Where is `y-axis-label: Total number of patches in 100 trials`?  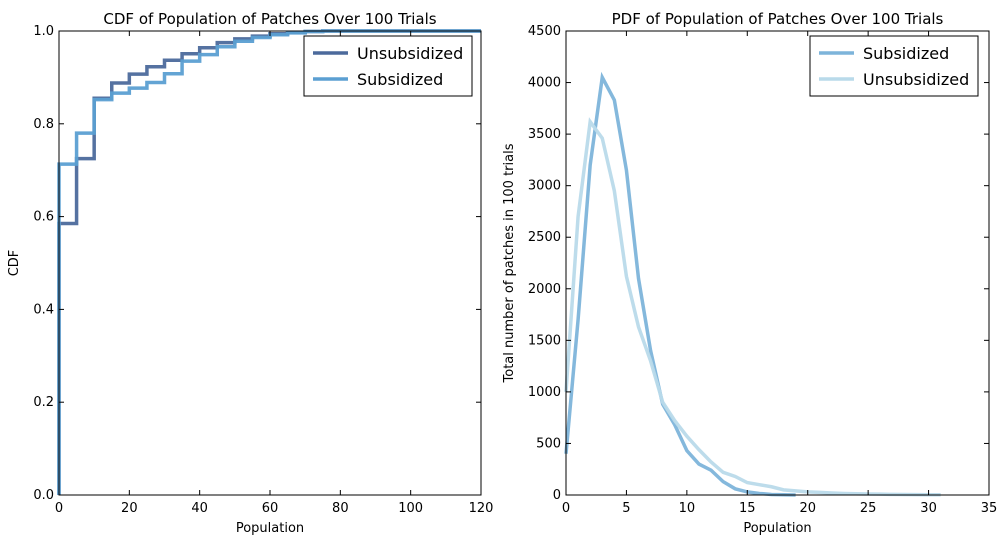
y-axis-label: Total number of patches in 100 trials is located at coordinates (509, 263).